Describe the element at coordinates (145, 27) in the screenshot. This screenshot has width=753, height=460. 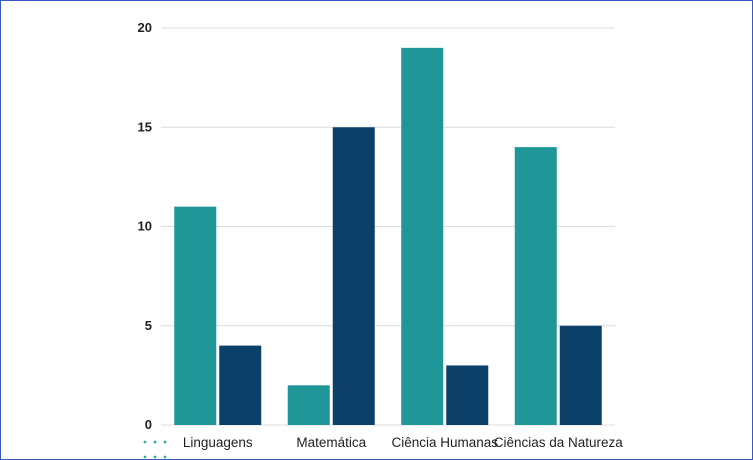
I see `y-tick-label: 20` at that location.